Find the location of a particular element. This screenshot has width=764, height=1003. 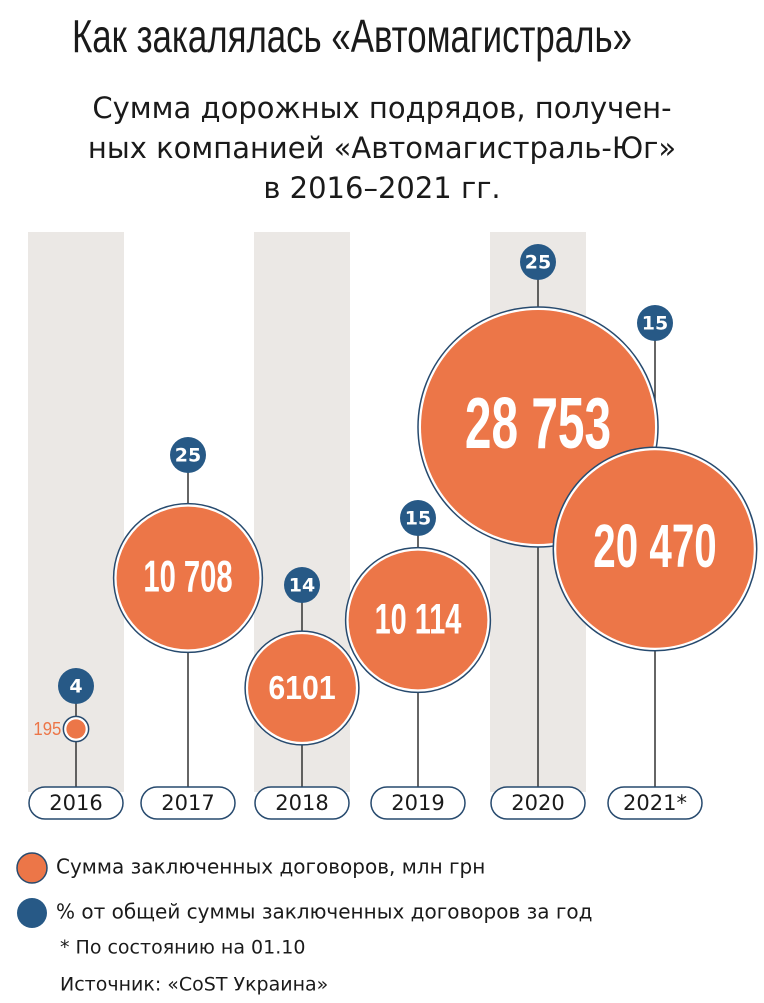

x-tick-label: 2017 is located at coordinates (187, 803).